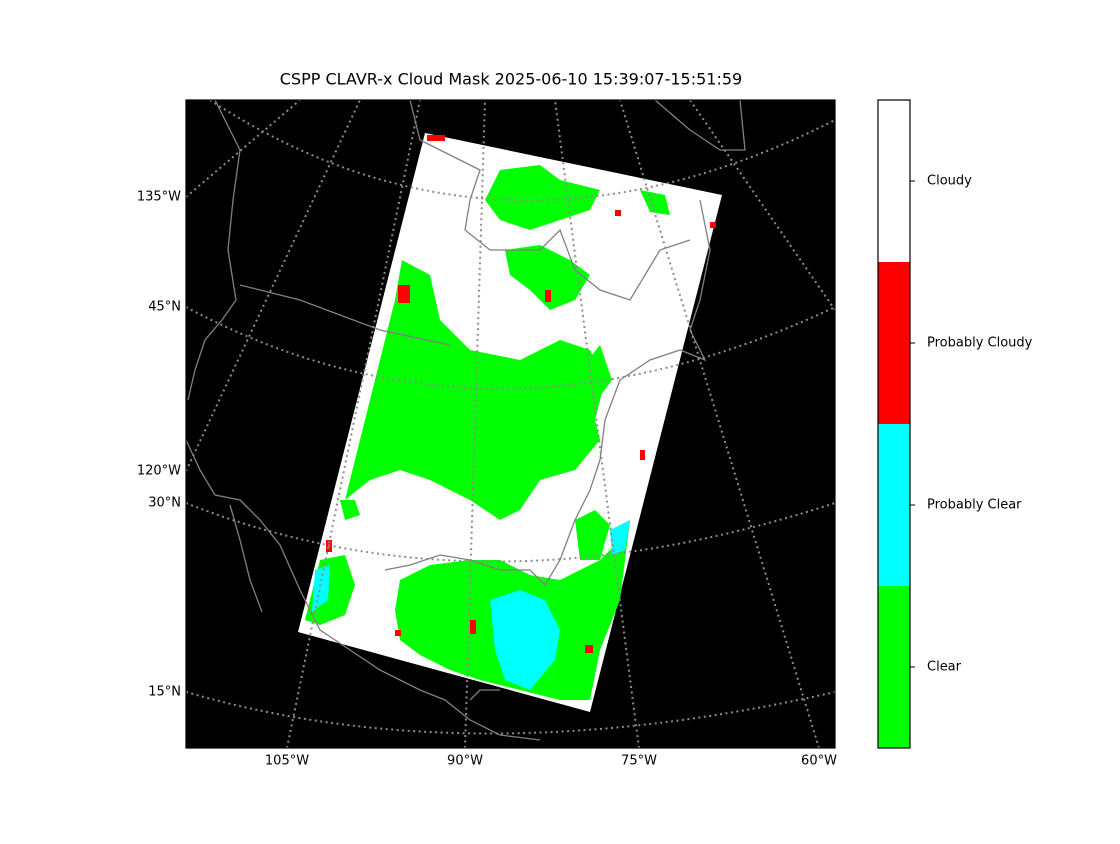 The height and width of the screenshot is (844, 1120). I want to click on colorbar-label: Cloudy, so click(949, 181).